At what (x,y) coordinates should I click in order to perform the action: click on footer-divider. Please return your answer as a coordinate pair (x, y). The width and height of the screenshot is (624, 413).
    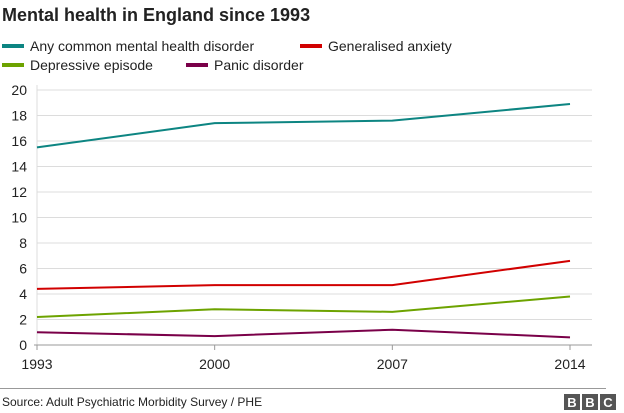
    Looking at the image, I should click on (303, 388).